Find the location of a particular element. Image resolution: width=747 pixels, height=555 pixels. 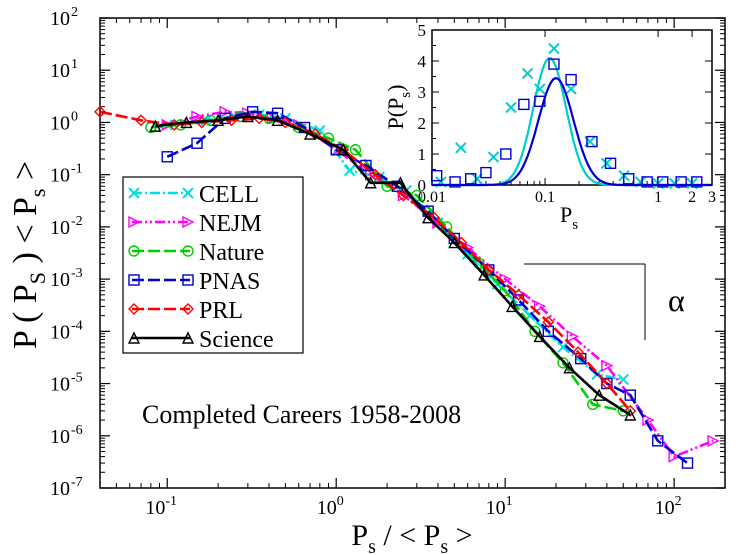

y-tick-exponent: -2 is located at coordinates (77, 221).